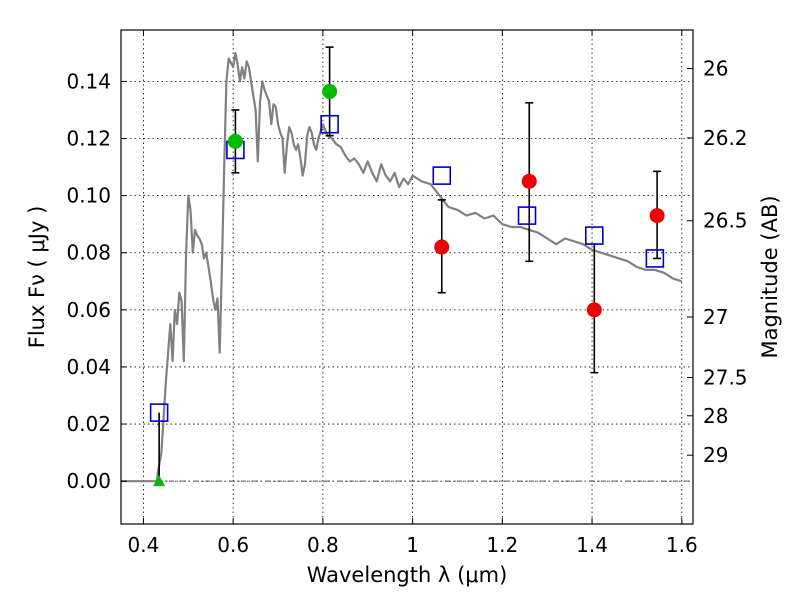 The width and height of the screenshot is (800, 600). What do you see at coordinates (88, 253) in the screenshot?
I see `y-tick-label: 0.08` at bounding box center [88, 253].